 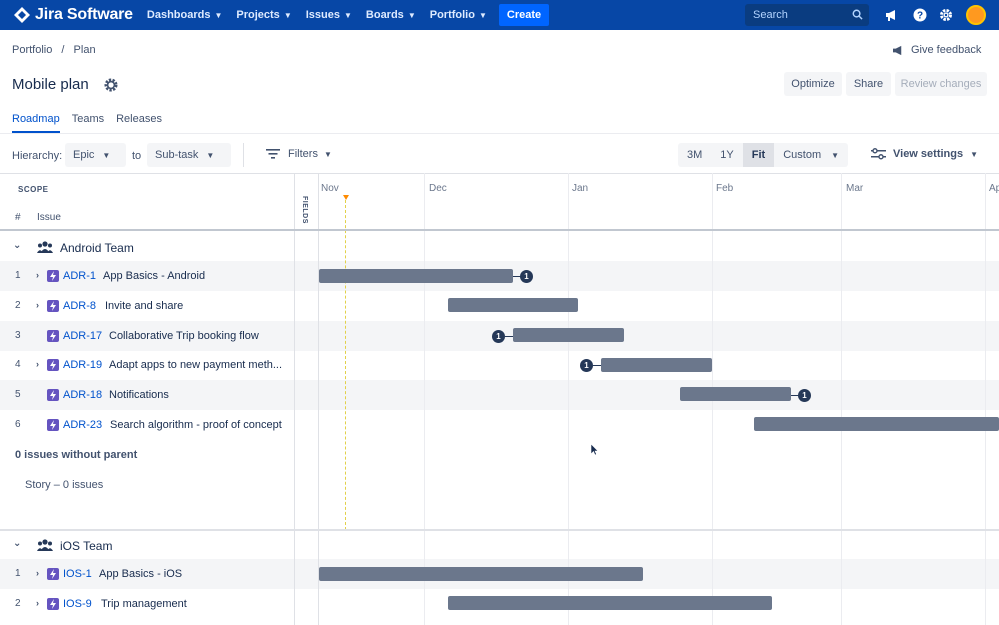 I want to click on issue-title: App Basics - iOS, so click(x=141, y=574).